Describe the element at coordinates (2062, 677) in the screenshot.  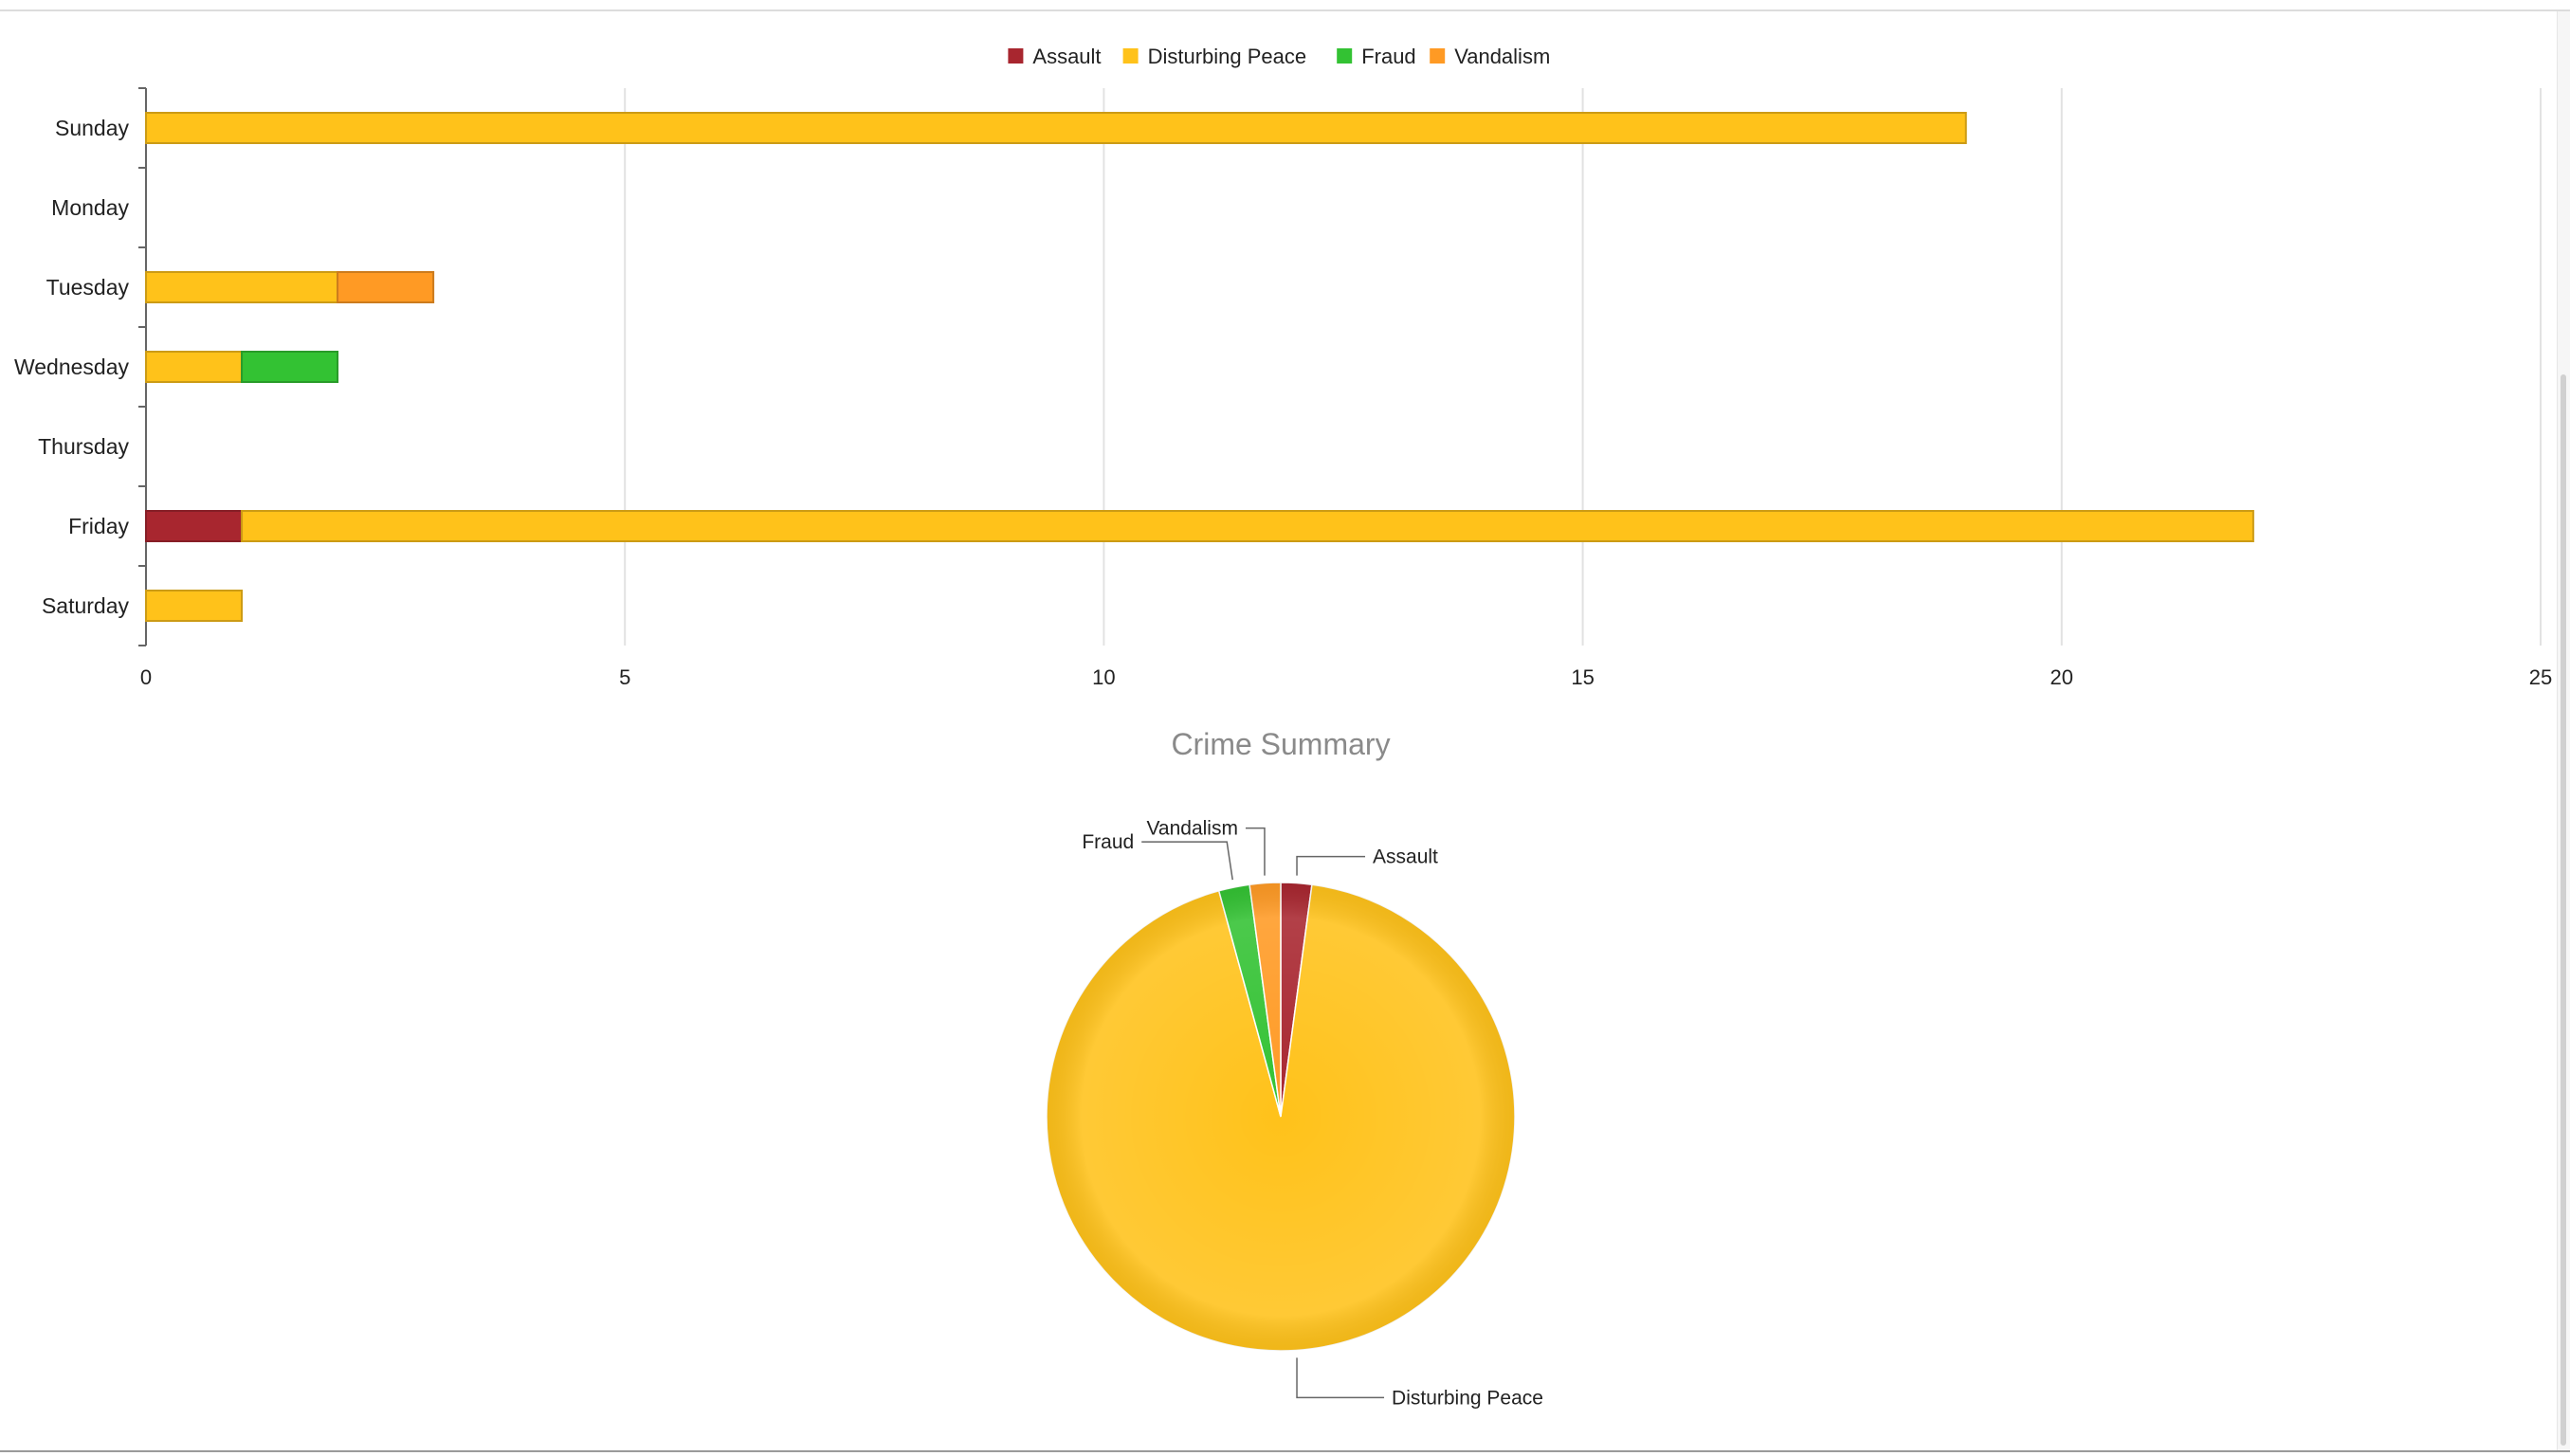
I see `x-tick-label: 20` at that location.